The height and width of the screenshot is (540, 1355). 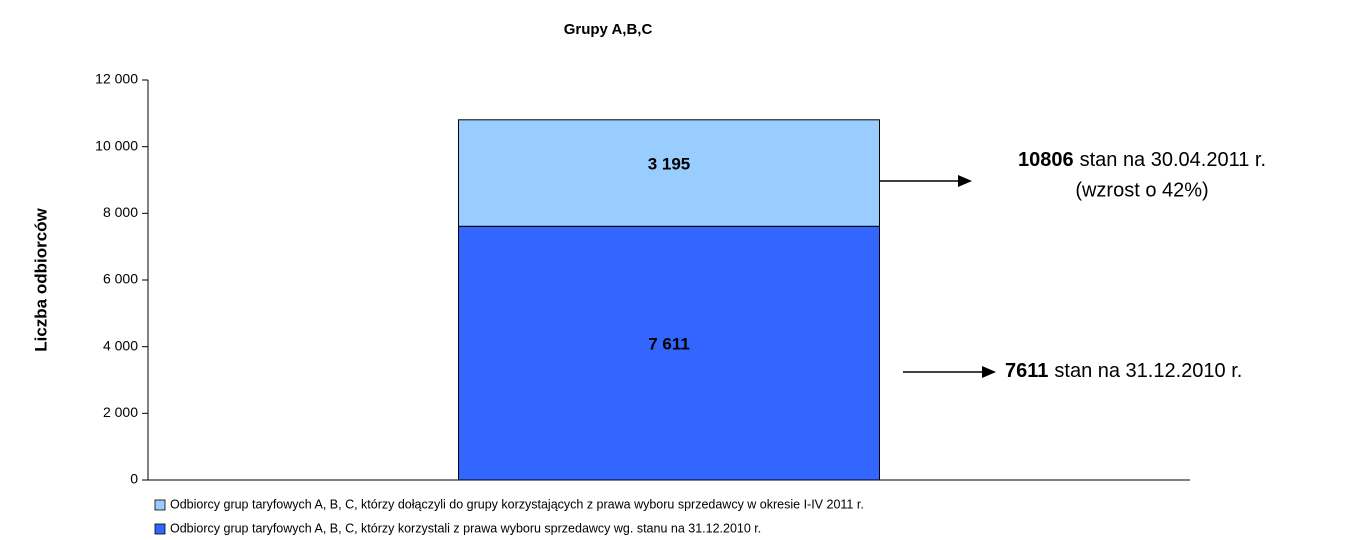 I want to click on y-tick-label: 10 000, so click(x=116, y=145).